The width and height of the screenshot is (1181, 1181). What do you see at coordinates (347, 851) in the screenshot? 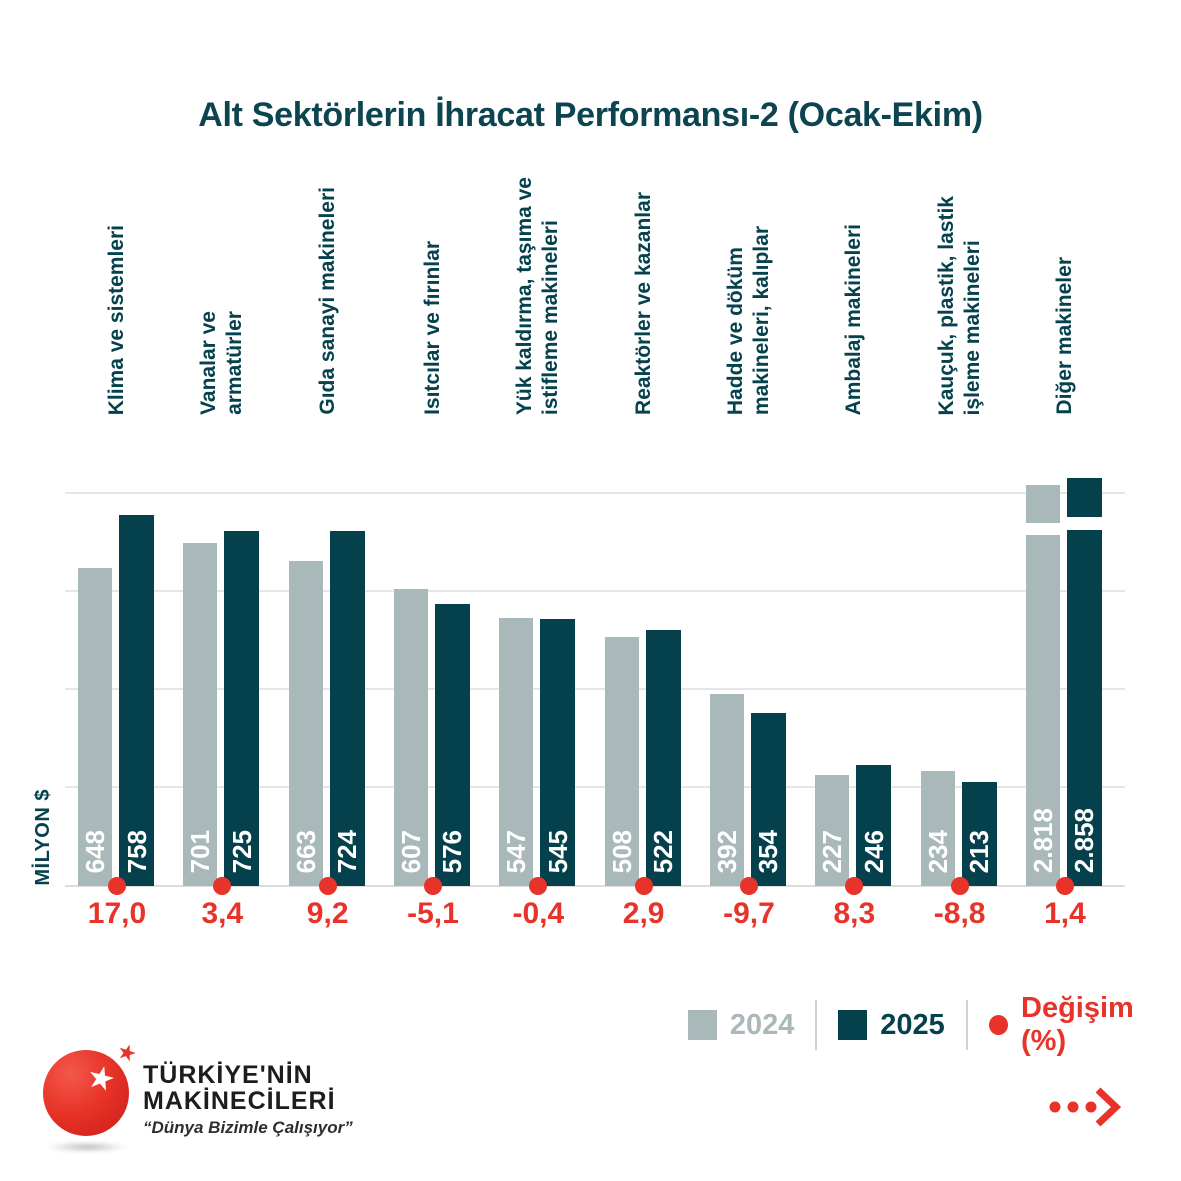
I see `bar-value-label-2025: 724` at bounding box center [347, 851].